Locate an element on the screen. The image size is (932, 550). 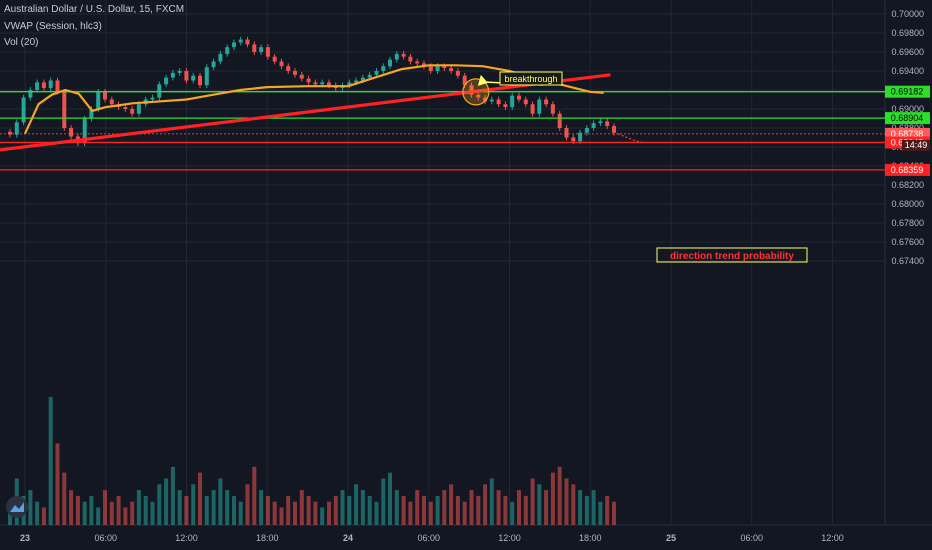
vwap-indicator-label: VWAP (Session, hlc3) is located at coordinates (53, 26).